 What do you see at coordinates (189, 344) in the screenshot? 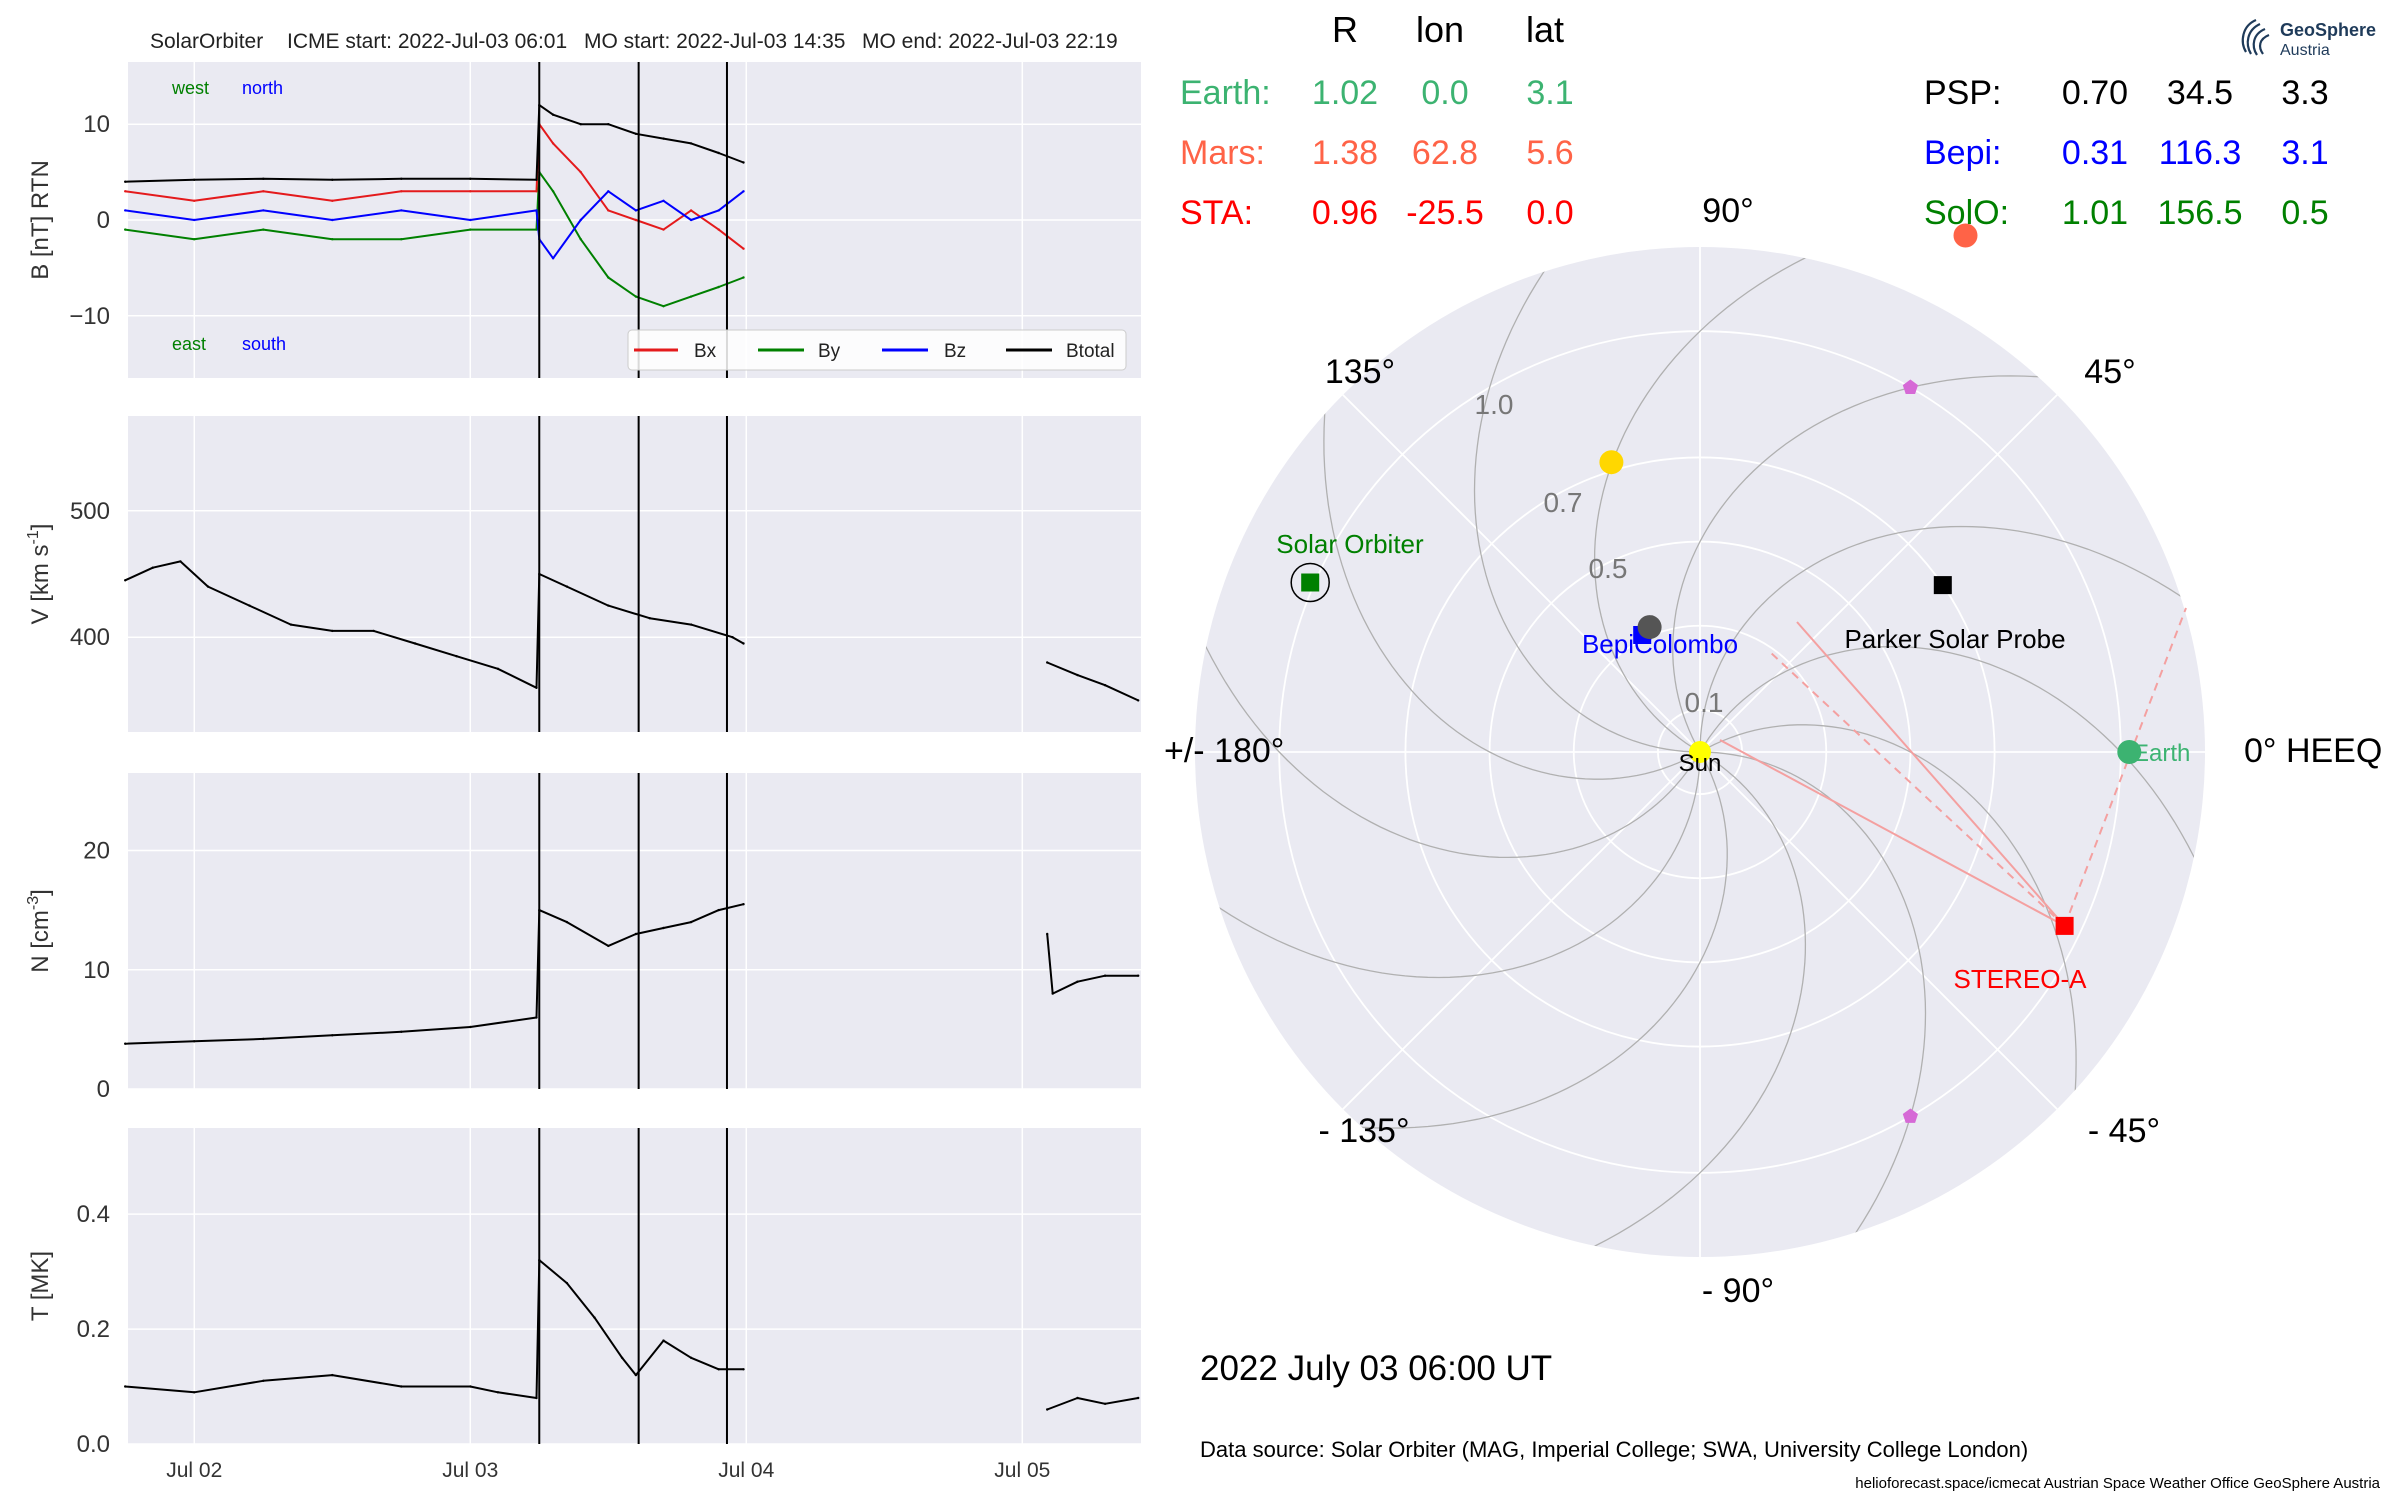
I see `annotation-east: east` at bounding box center [189, 344].